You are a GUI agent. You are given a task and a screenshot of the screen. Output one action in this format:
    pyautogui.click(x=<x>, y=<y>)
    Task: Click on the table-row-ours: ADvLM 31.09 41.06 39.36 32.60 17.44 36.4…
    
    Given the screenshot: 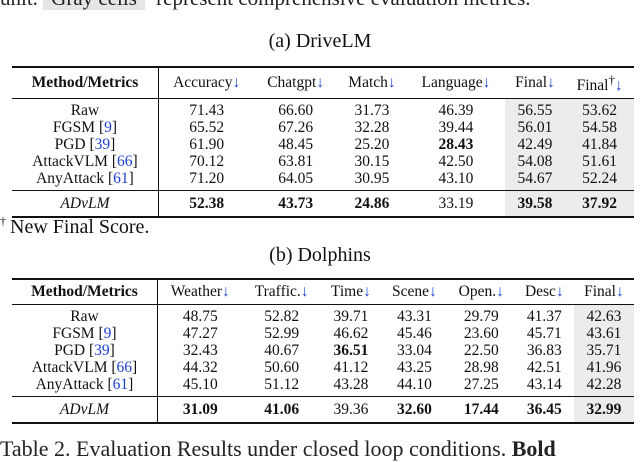 What is the action you would take?
    pyautogui.click(x=323, y=409)
    